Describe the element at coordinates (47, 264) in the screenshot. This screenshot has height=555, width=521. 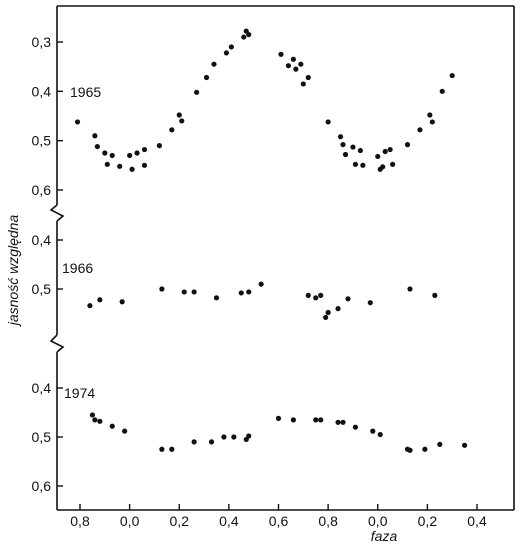
I see `y-ticks: 0,3 0,4 0,5 0,6 0,4 0,5 0,4 0,5 0,6` at that location.